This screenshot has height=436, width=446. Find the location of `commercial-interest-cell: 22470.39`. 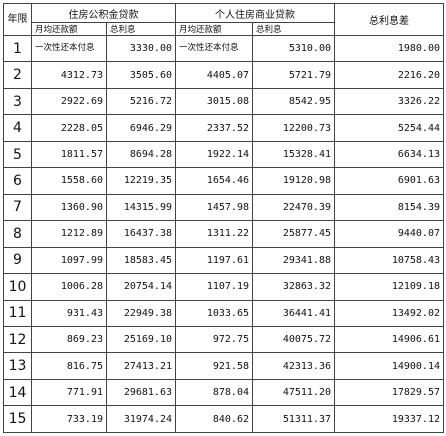

commercial-interest-cell: 22470.39 is located at coordinates (293, 207).